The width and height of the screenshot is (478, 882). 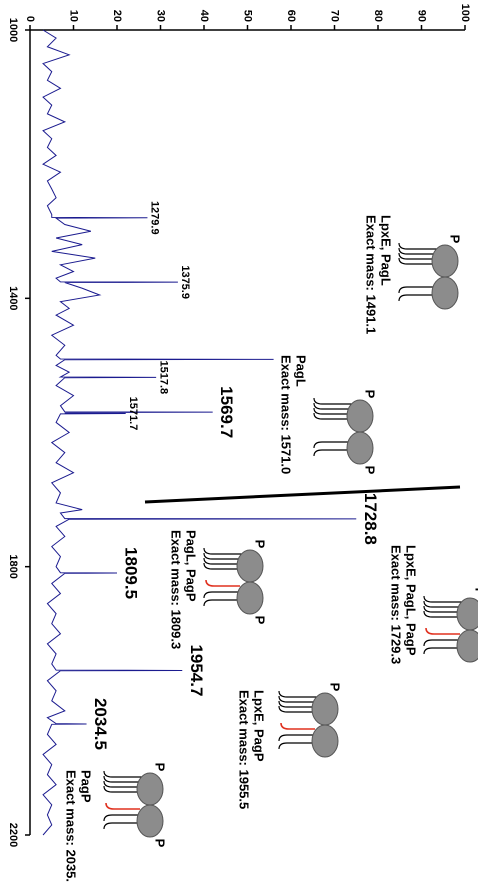 What do you see at coordinates (13, 30) in the screenshot?
I see `x-tick-label: 1000` at bounding box center [13, 30].